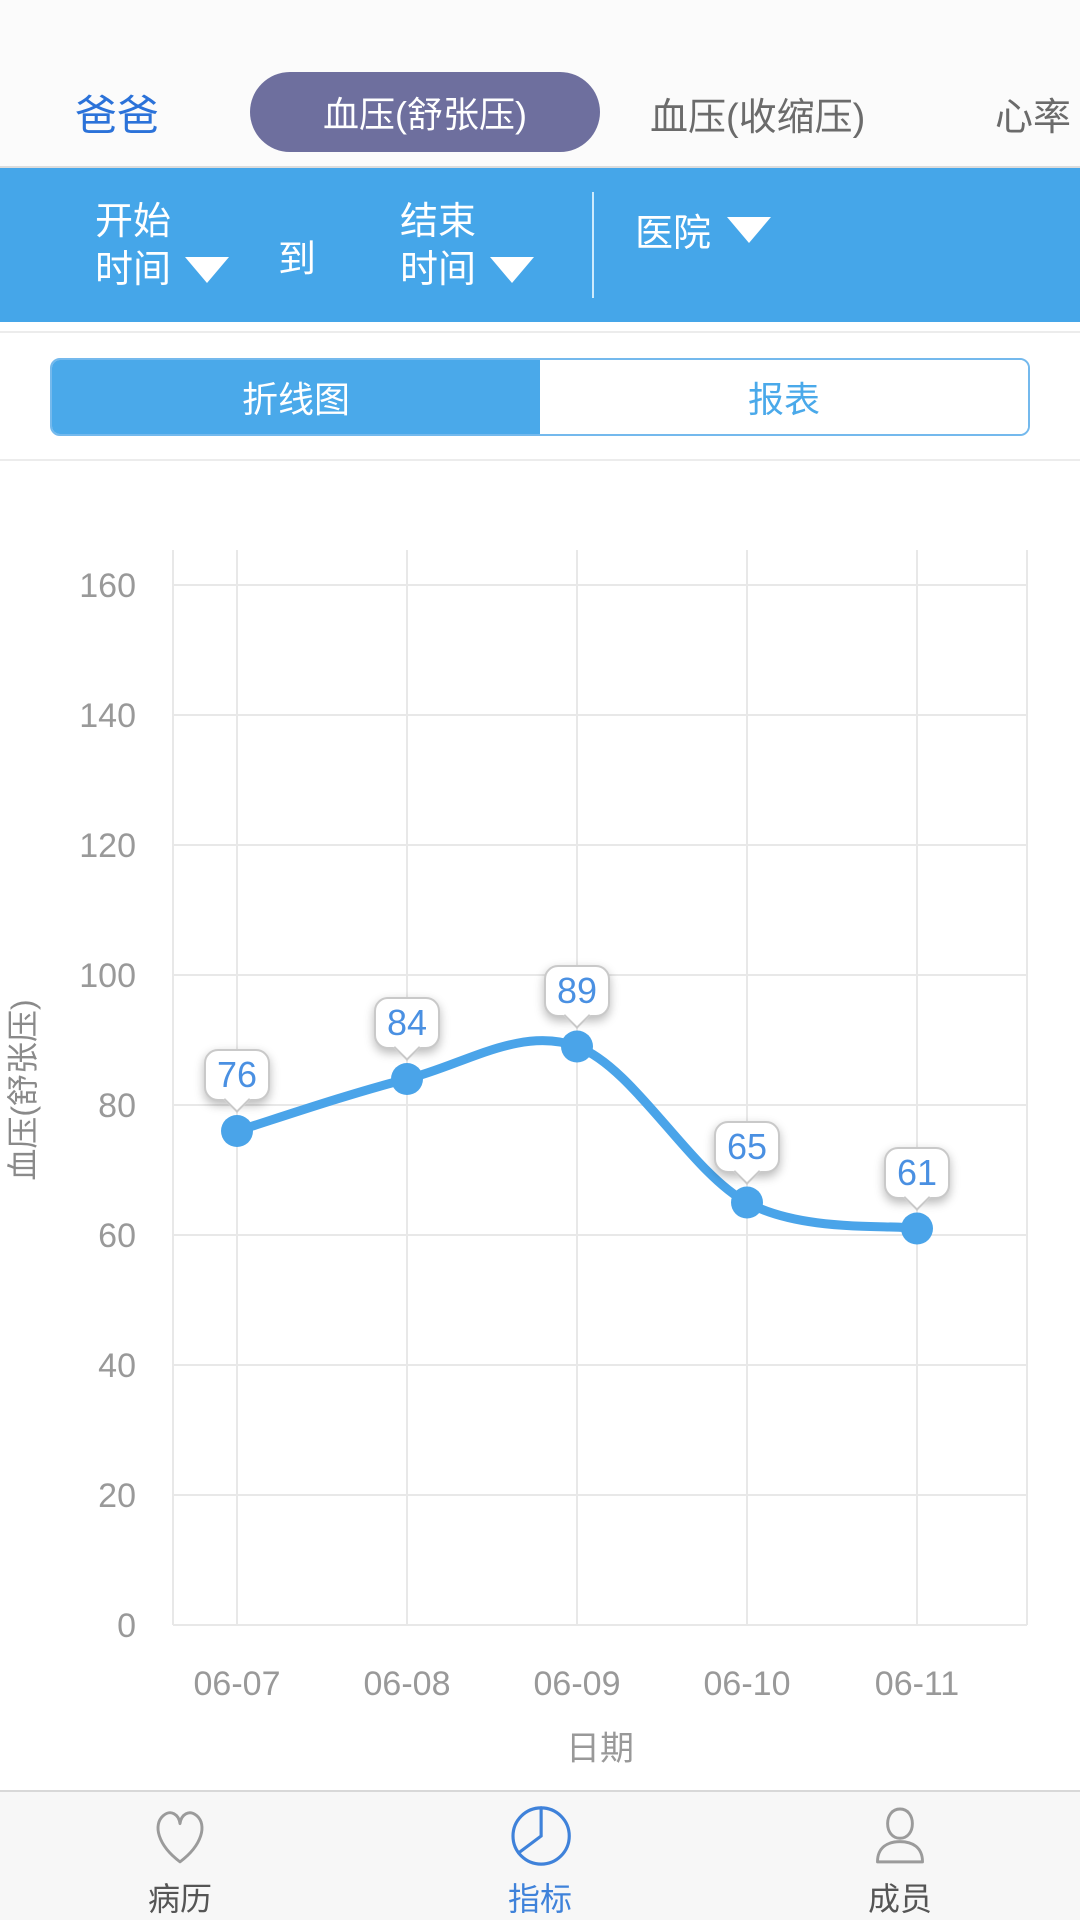  Describe the element at coordinates (438, 222) in the screenshot. I see `end-time-label-line1: 结束` at that location.